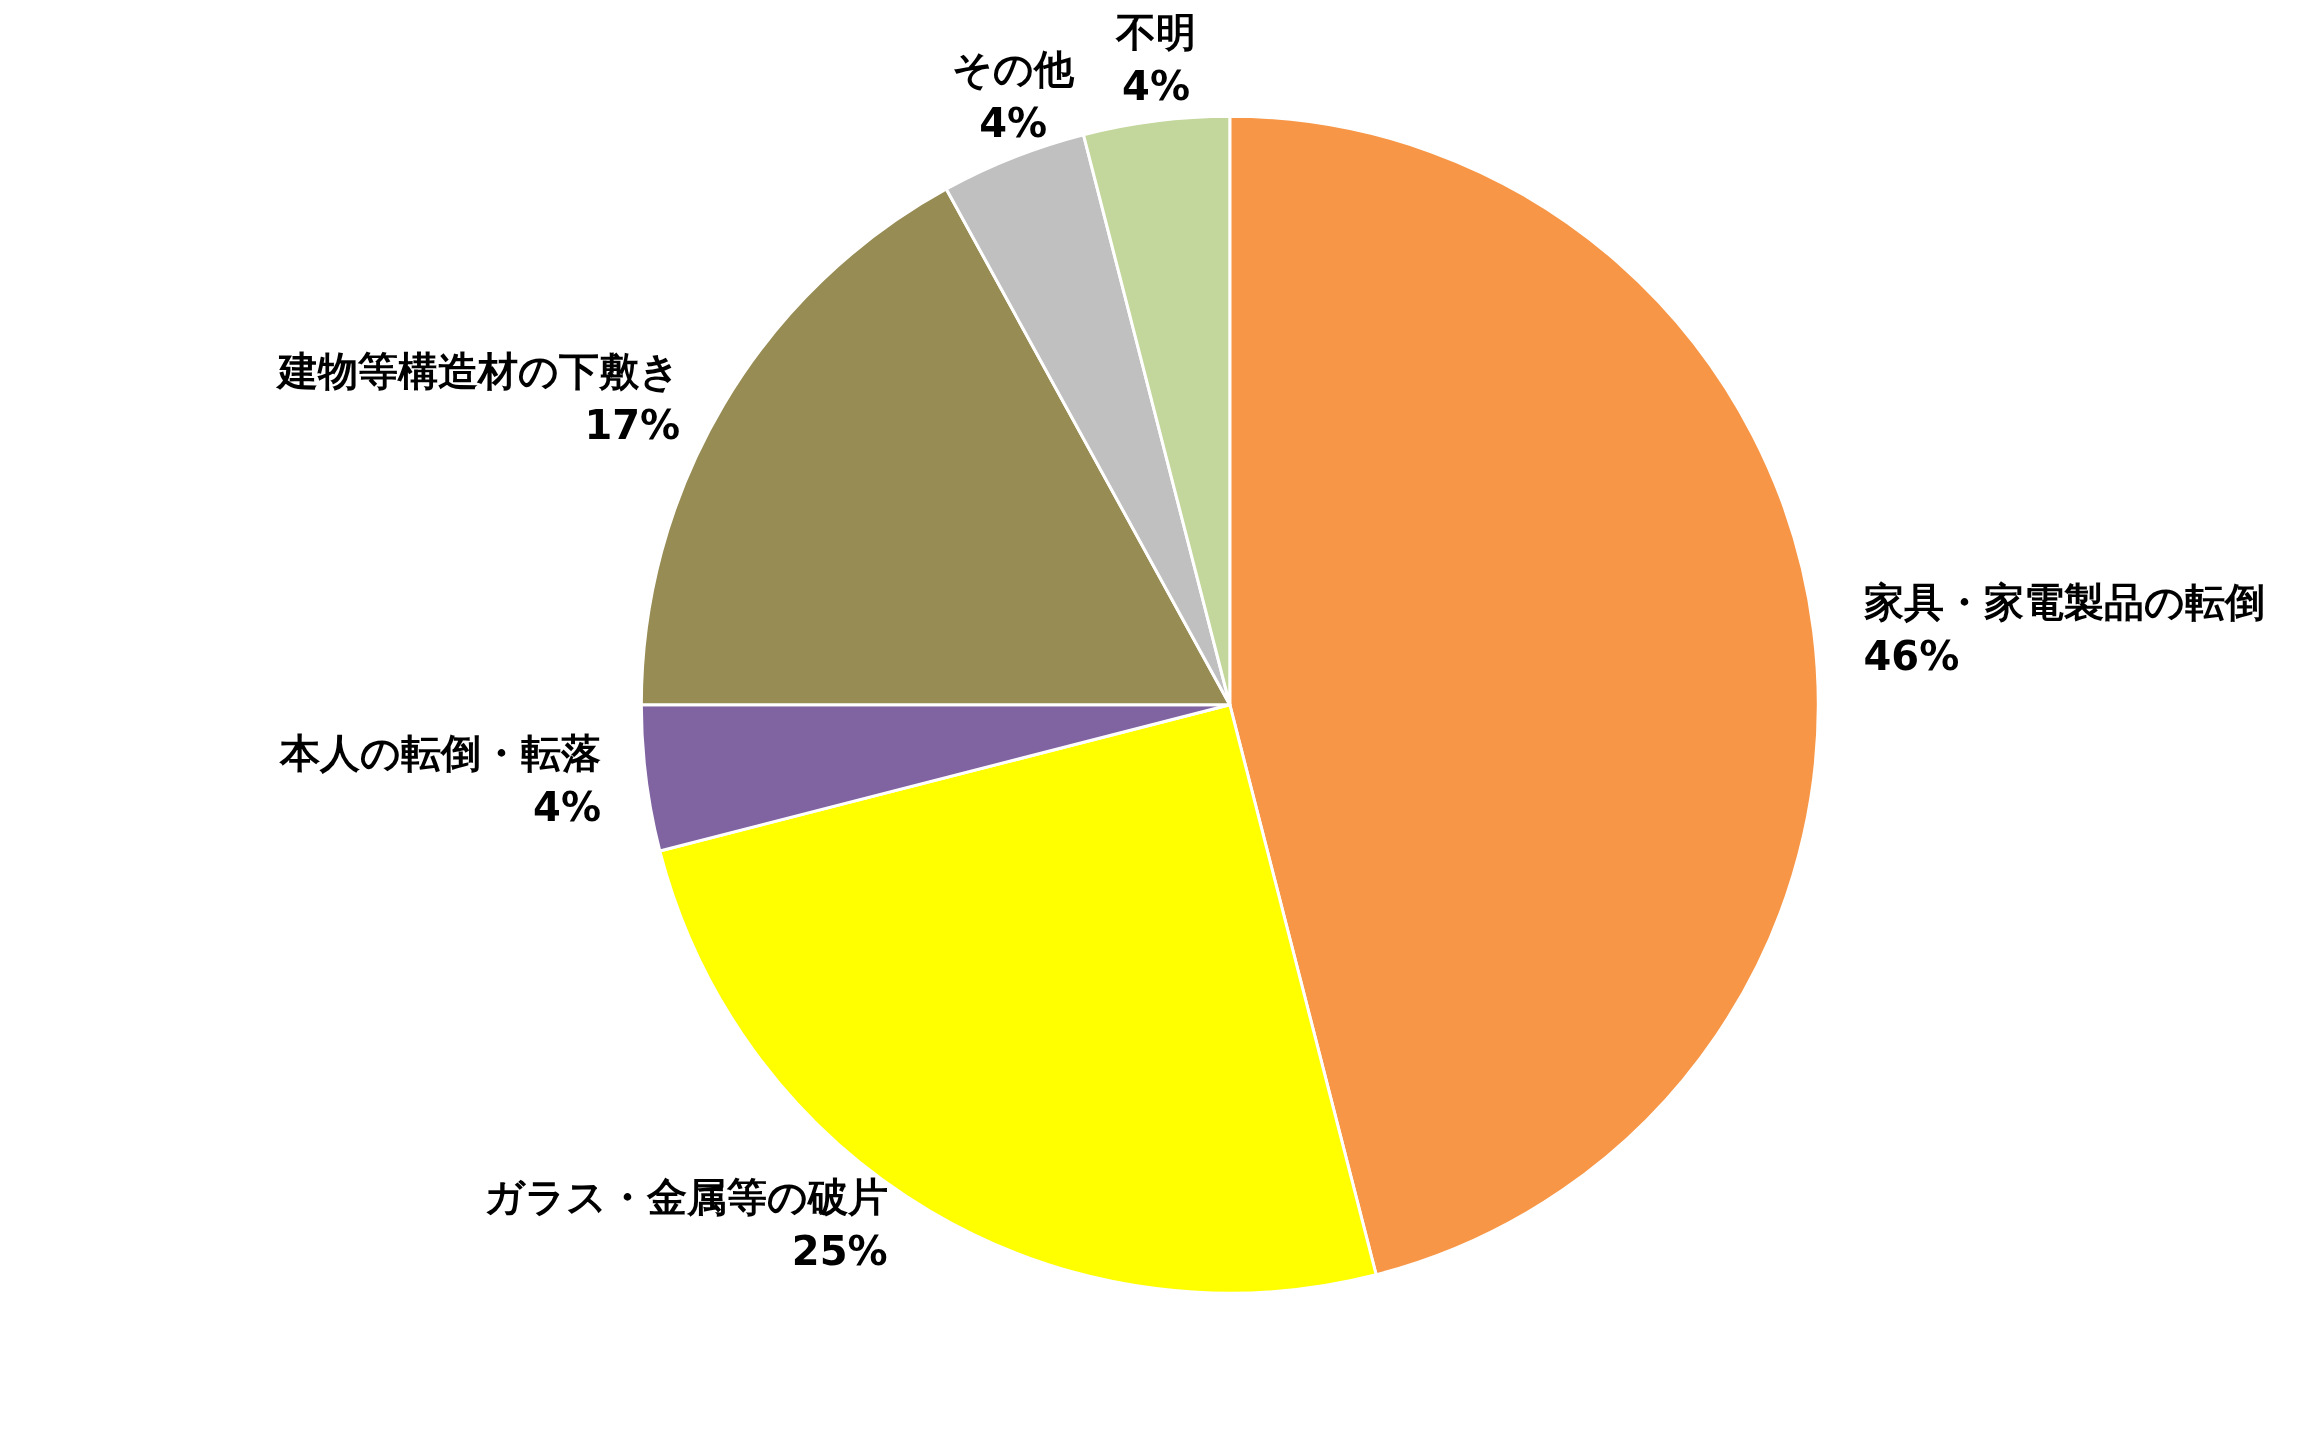 This screenshot has height=1453, width=2316. I want to click on slice-label: 家具・家電製品の転倒, so click(2064, 602).